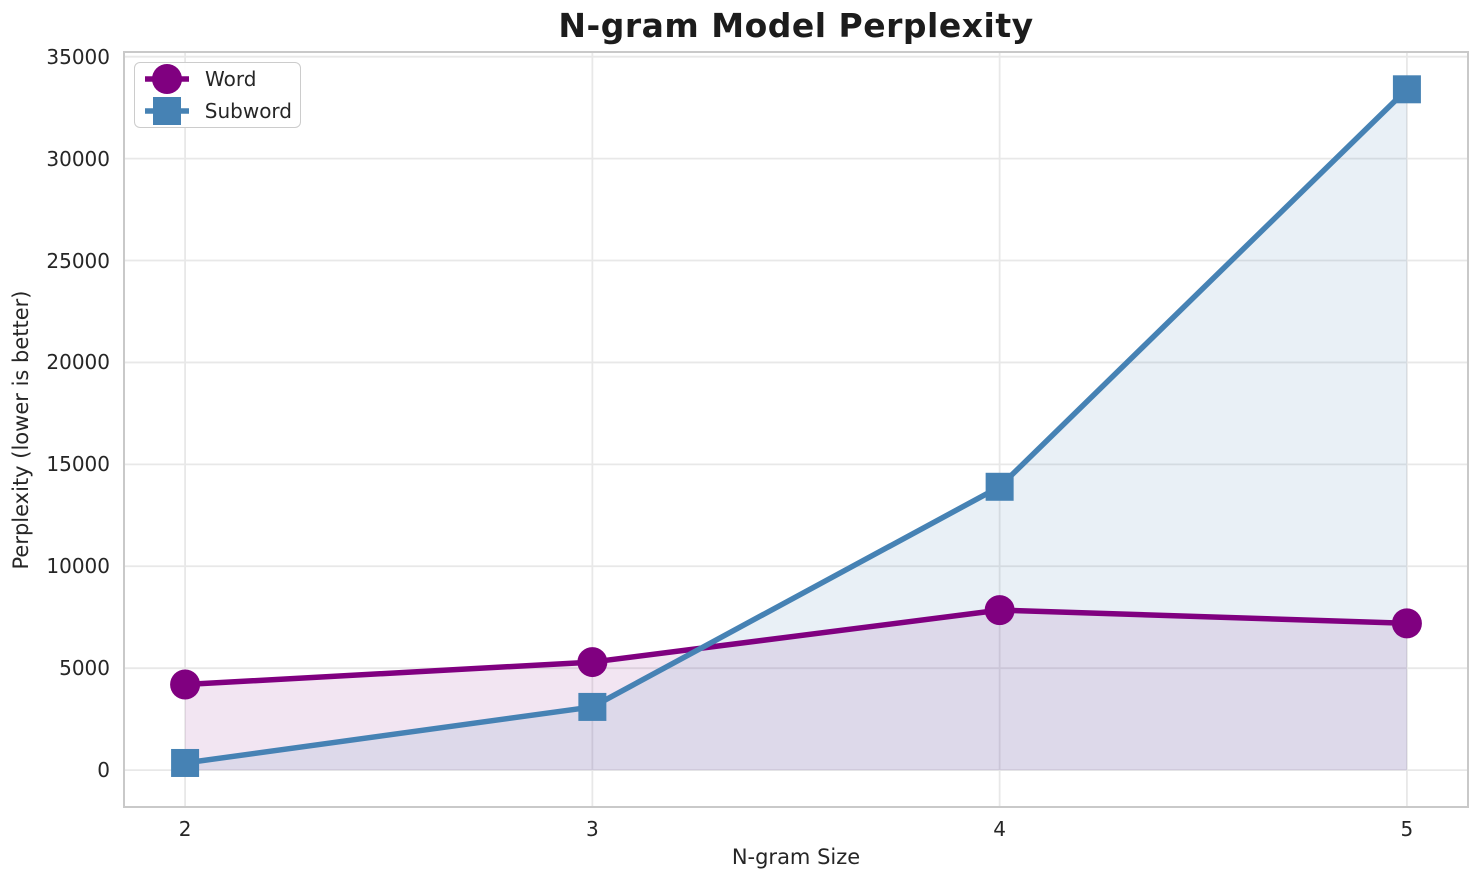  I want to click on x-tick-label: 5, so click(1407, 829).